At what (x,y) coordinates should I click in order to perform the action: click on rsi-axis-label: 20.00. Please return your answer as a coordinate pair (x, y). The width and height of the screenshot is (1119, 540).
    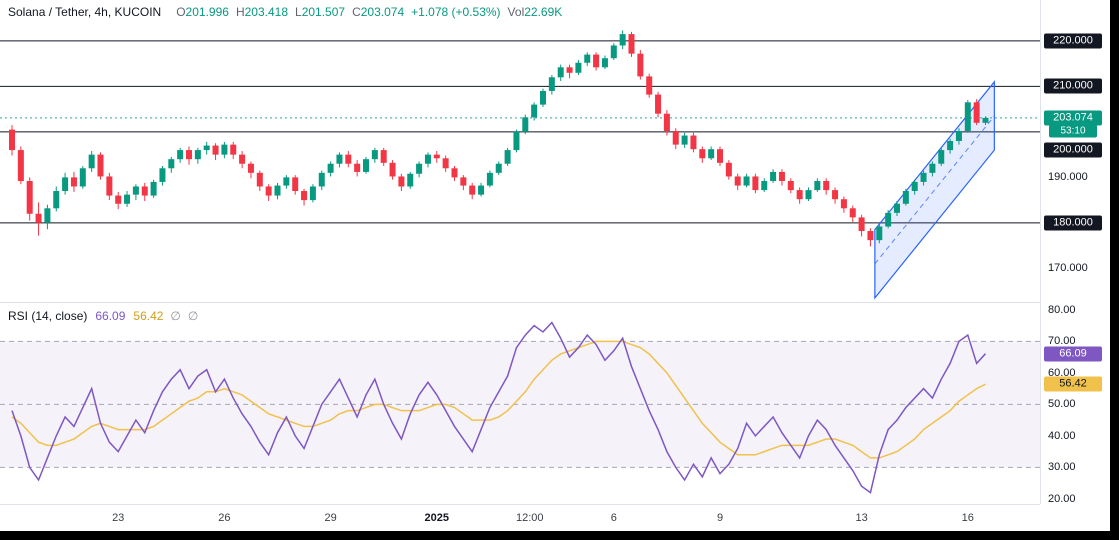
    Looking at the image, I should click on (1062, 498).